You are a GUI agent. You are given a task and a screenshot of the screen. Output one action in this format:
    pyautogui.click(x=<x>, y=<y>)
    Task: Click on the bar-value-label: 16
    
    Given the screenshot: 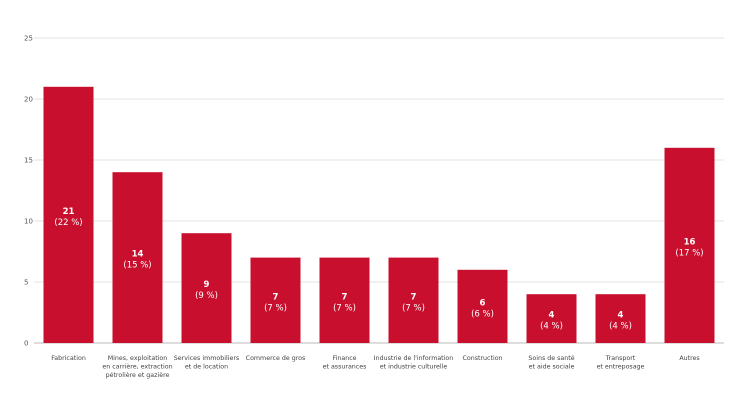 What is the action you would take?
    pyautogui.click(x=690, y=242)
    